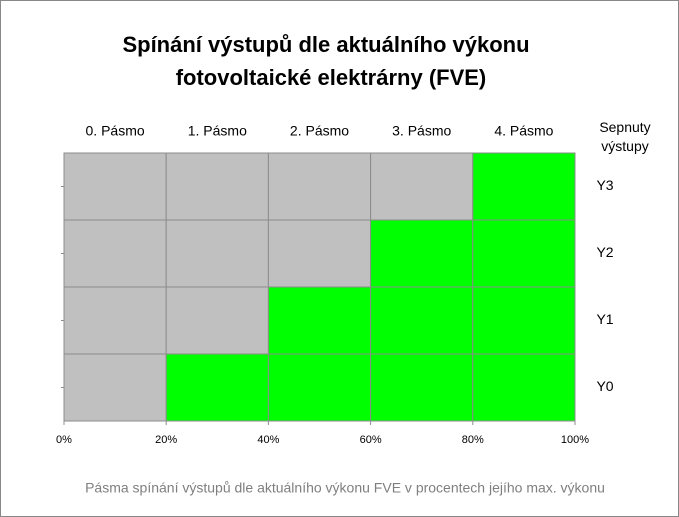 This screenshot has width=679, height=517. Describe the element at coordinates (421, 131) in the screenshot. I see `column-label: 3. Pásmo` at that location.